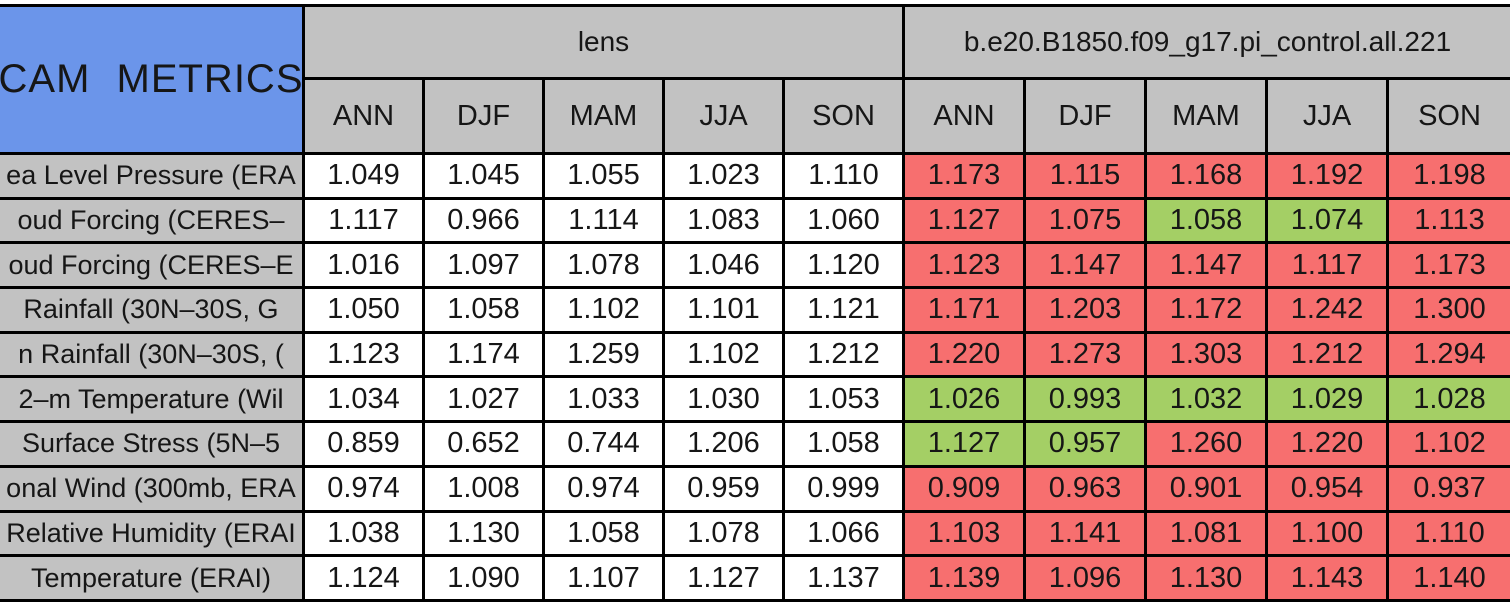 The height and width of the screenshot is (611, 1510). I want to click on metric-label: n Rainfall (30N–30S, (, so click(152, 356).